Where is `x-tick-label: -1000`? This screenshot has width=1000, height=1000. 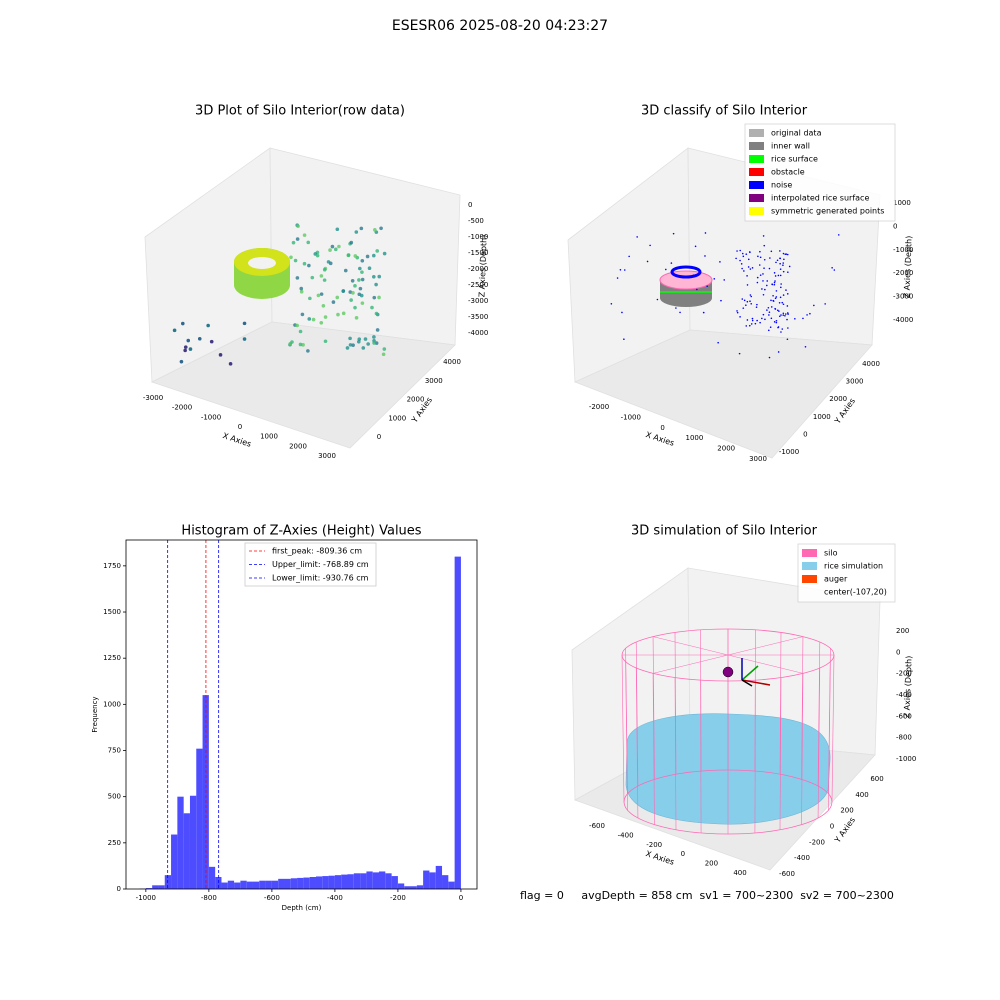
x-tick-label: -1000 is located at coordinates (146, 898).